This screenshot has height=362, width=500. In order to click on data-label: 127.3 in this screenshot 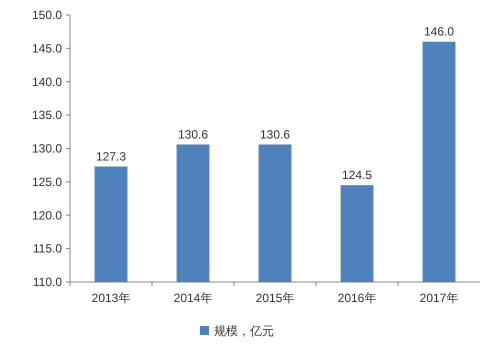, I will do `click(111, 157)`.